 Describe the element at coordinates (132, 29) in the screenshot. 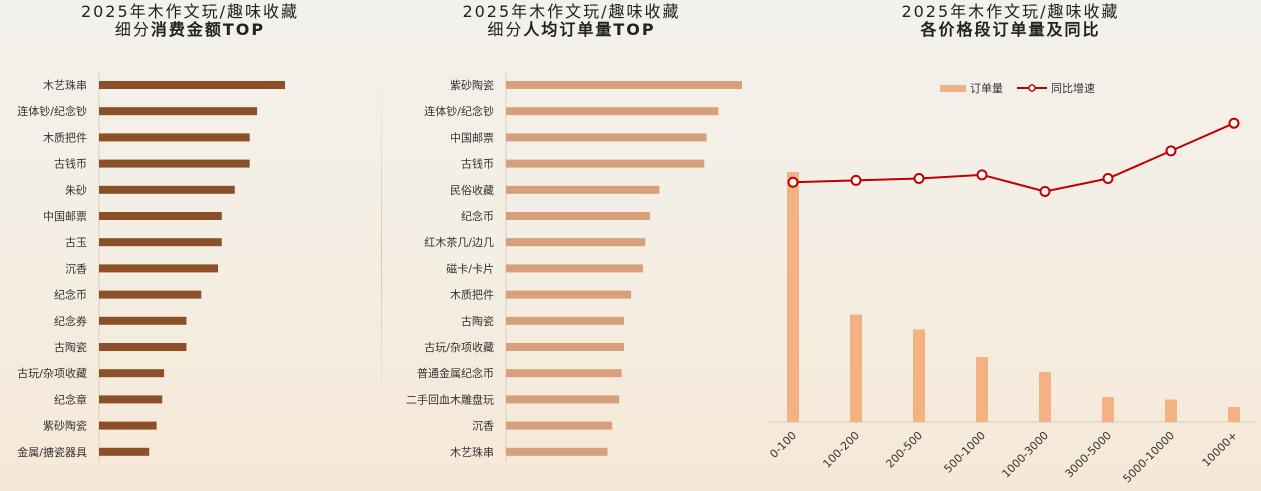

I see `spend-top-title-prefix: 细分` at that location.